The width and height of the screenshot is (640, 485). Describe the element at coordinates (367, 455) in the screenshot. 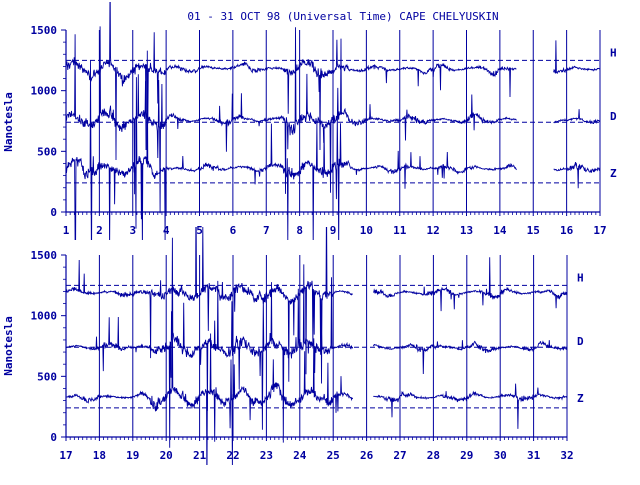

I see `x-tick-label: 26` at that location.